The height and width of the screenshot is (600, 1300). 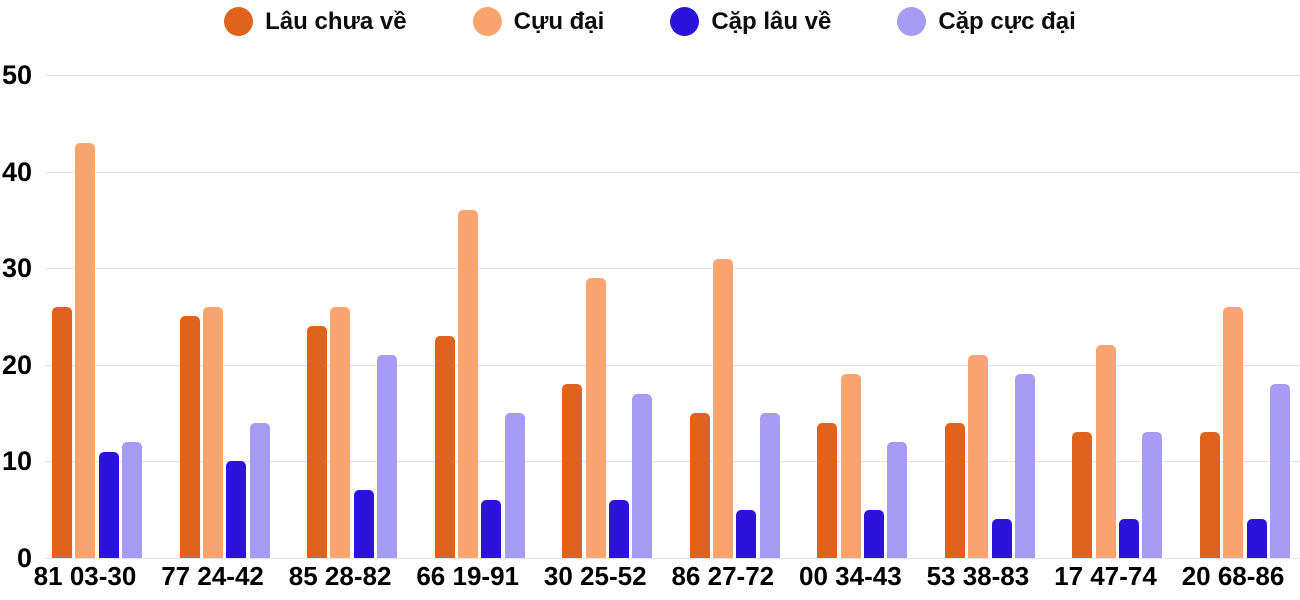 What do you see at coordinates (16, 268) in the screenshot?
I see `y-axis-tick-label: 30` at bounding box center [16, 268].